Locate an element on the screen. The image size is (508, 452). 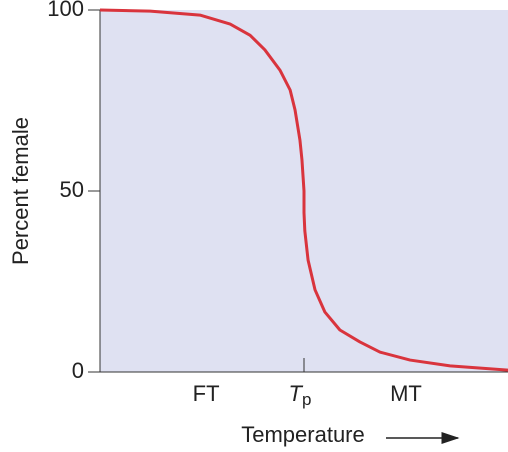
x-tick-label-sub: p is located at coordinates (306, 399).